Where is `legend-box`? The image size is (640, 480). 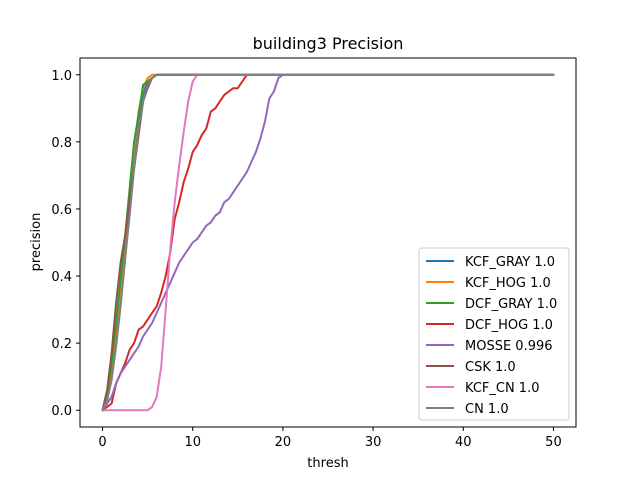
legend-box is located at coordinates (494, 334).